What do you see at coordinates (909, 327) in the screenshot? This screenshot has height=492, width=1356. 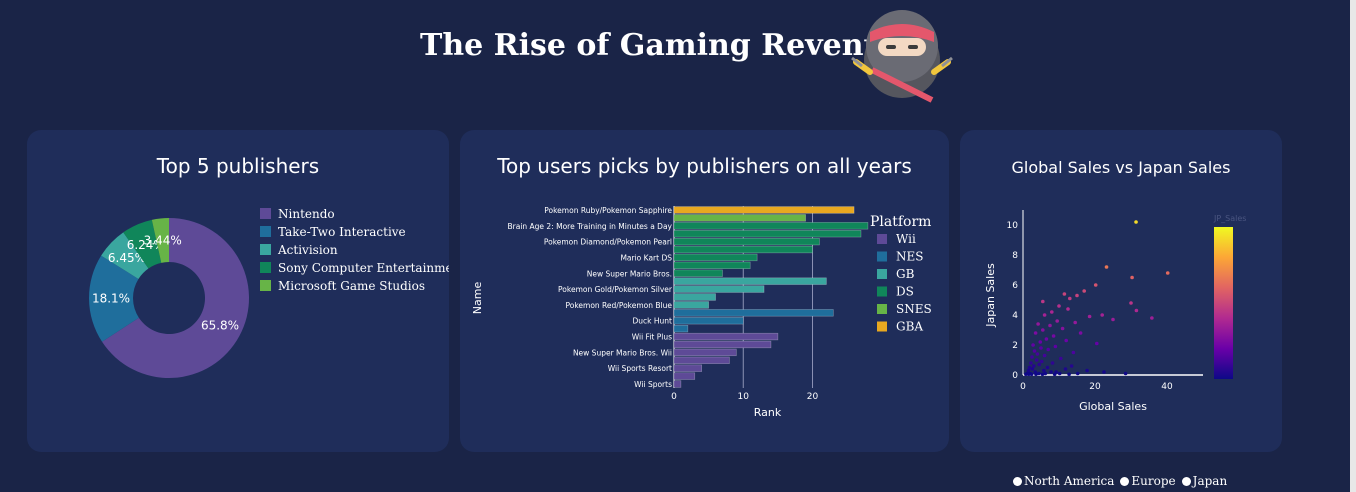 I see `legend-entry: GBA` at bounding box center [909, 327].